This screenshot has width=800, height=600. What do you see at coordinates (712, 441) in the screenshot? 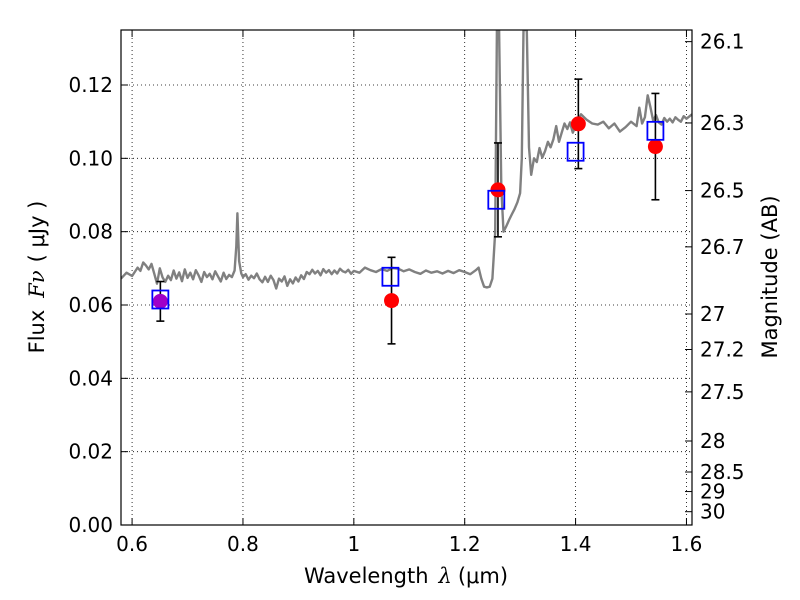
I see `magnitude-tick-label: 28` at bounding box center [712, 441].